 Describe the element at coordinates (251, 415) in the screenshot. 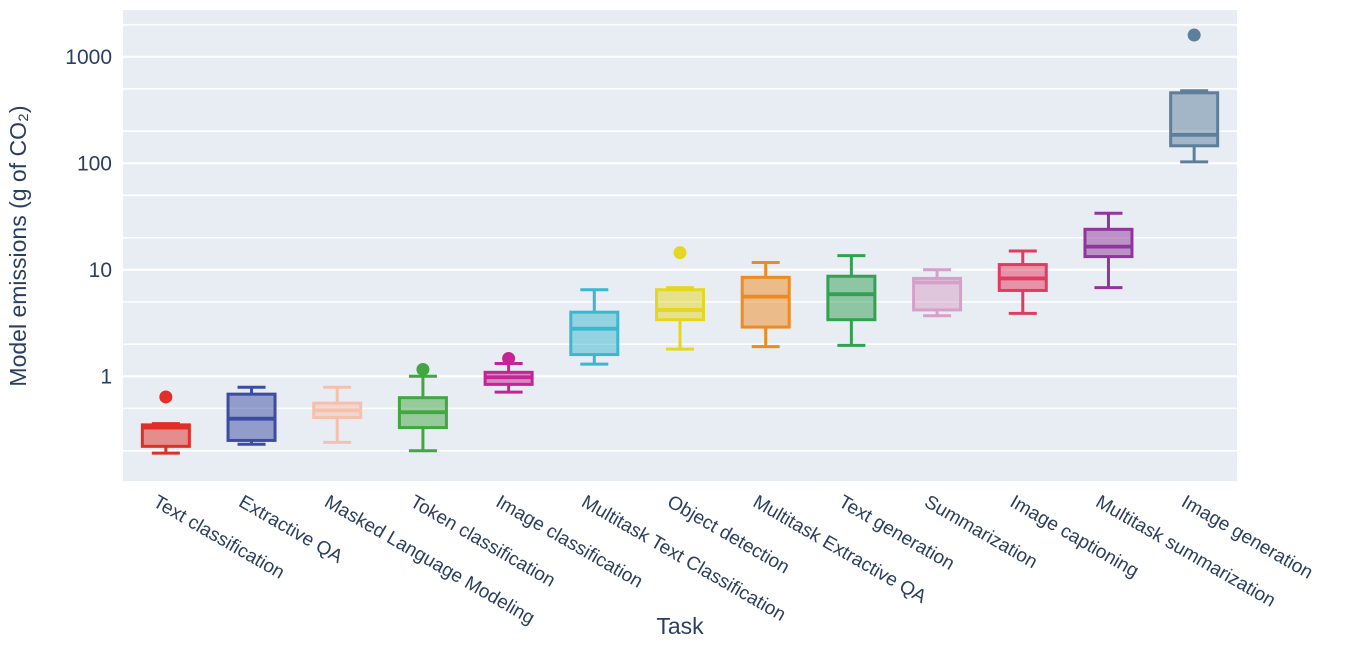

I see `box-extractive-qa` at that location.